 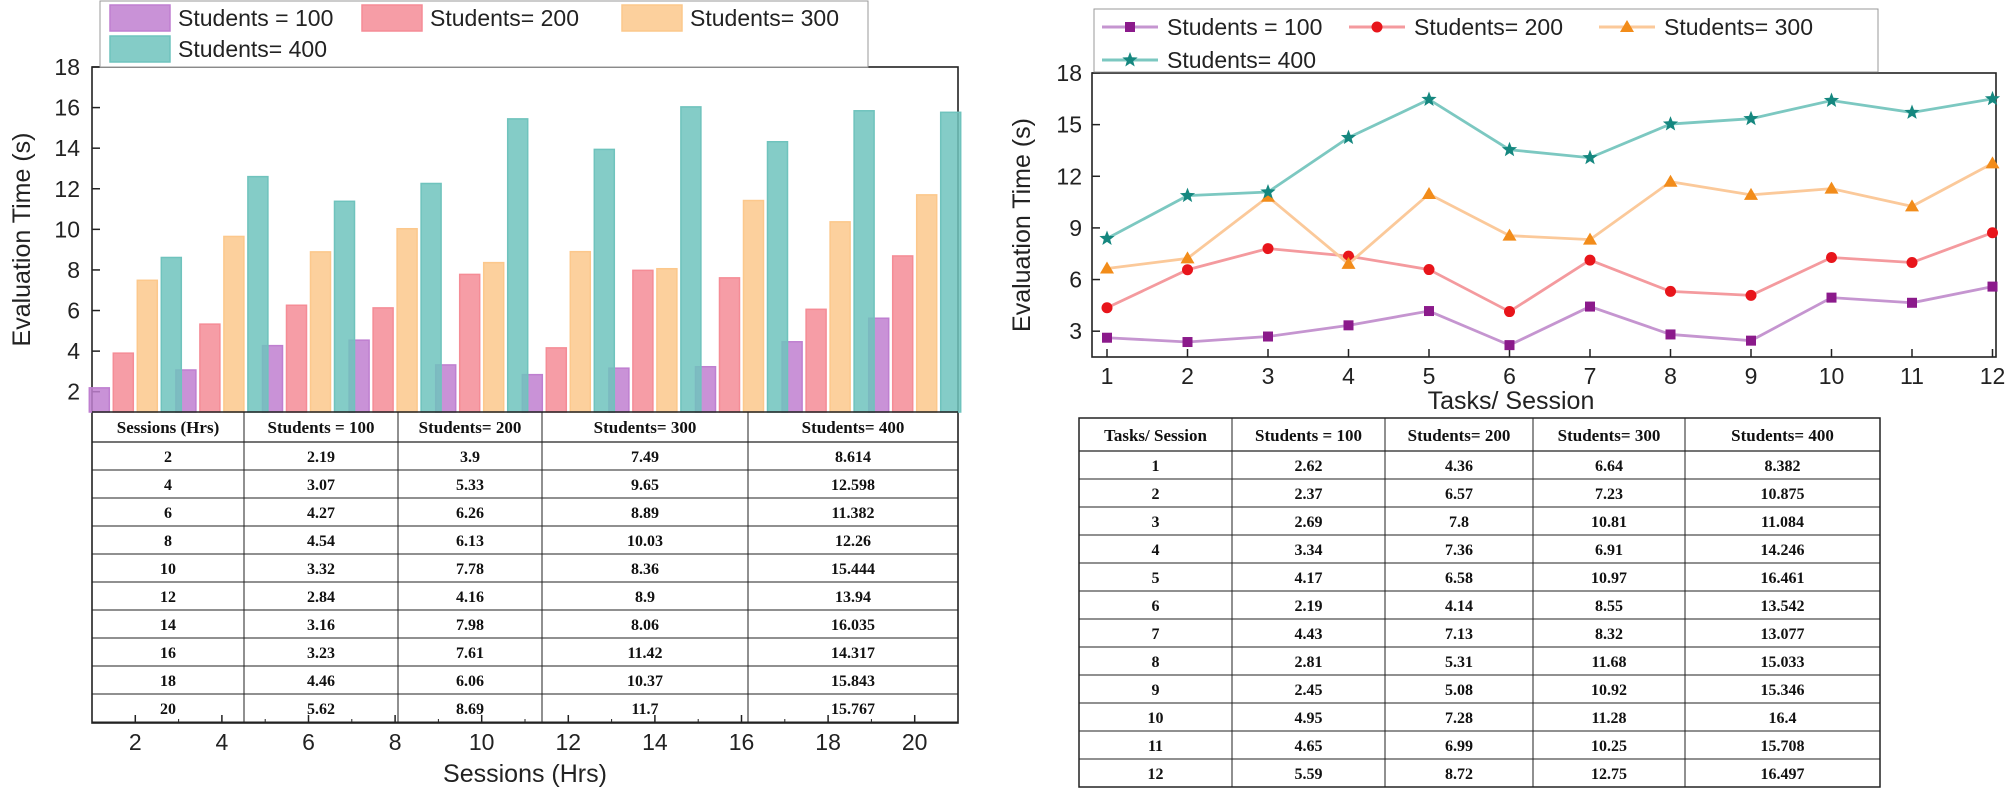 What do you see at coordinates (1782, 522) in the screenshot?
I see `line-table-cell: 11.084` at bounding box center [1782, 522].